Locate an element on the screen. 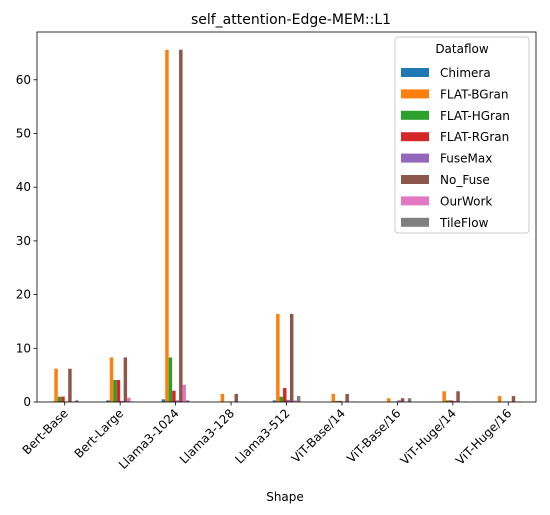  legend-label: OurWork is located at coordinates (466, 201).